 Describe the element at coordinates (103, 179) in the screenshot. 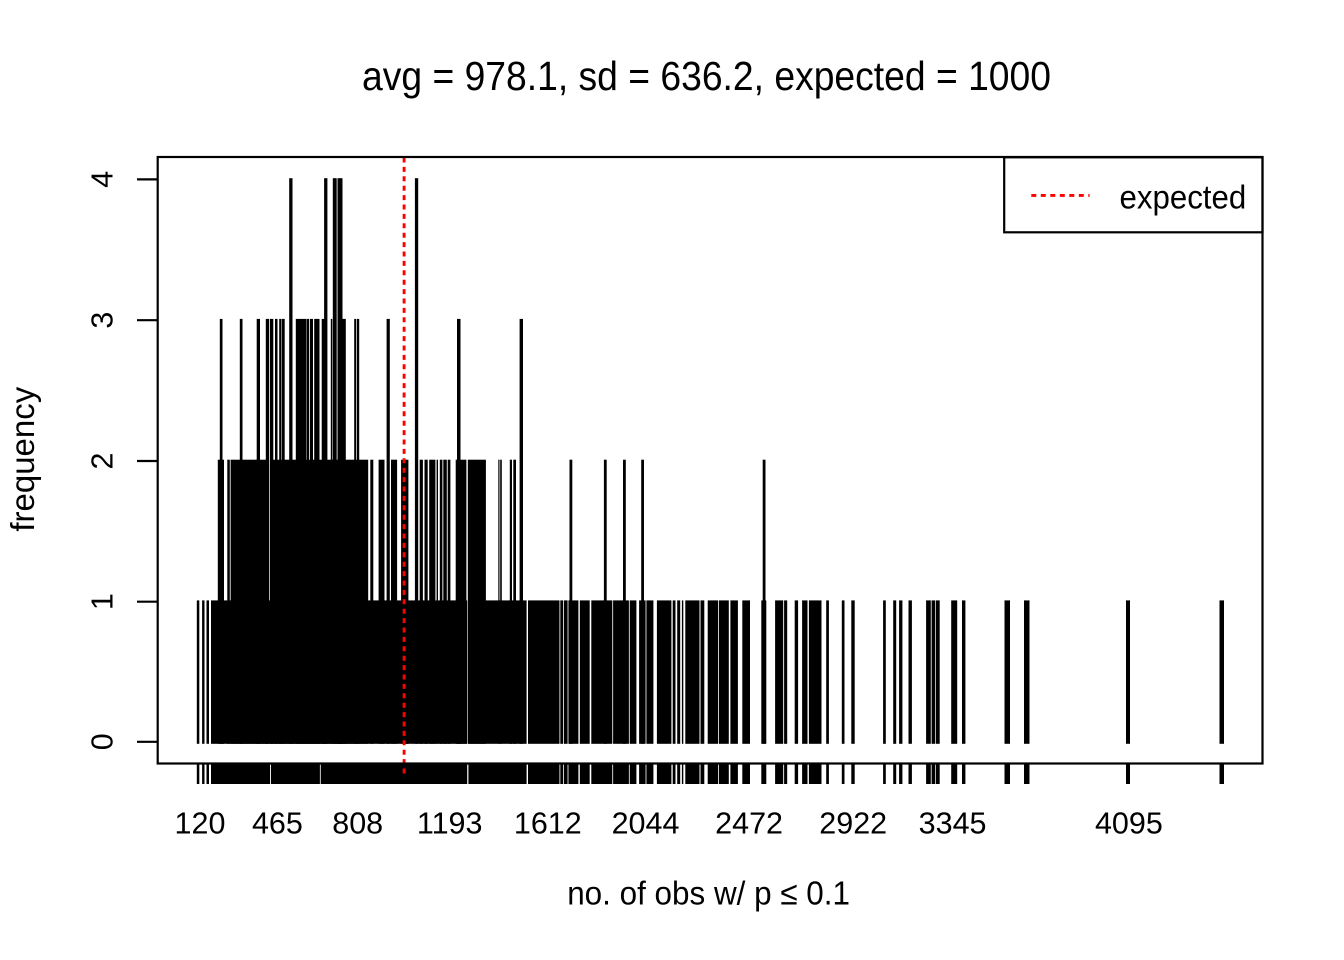

I see `svg-text: 4` at that location.